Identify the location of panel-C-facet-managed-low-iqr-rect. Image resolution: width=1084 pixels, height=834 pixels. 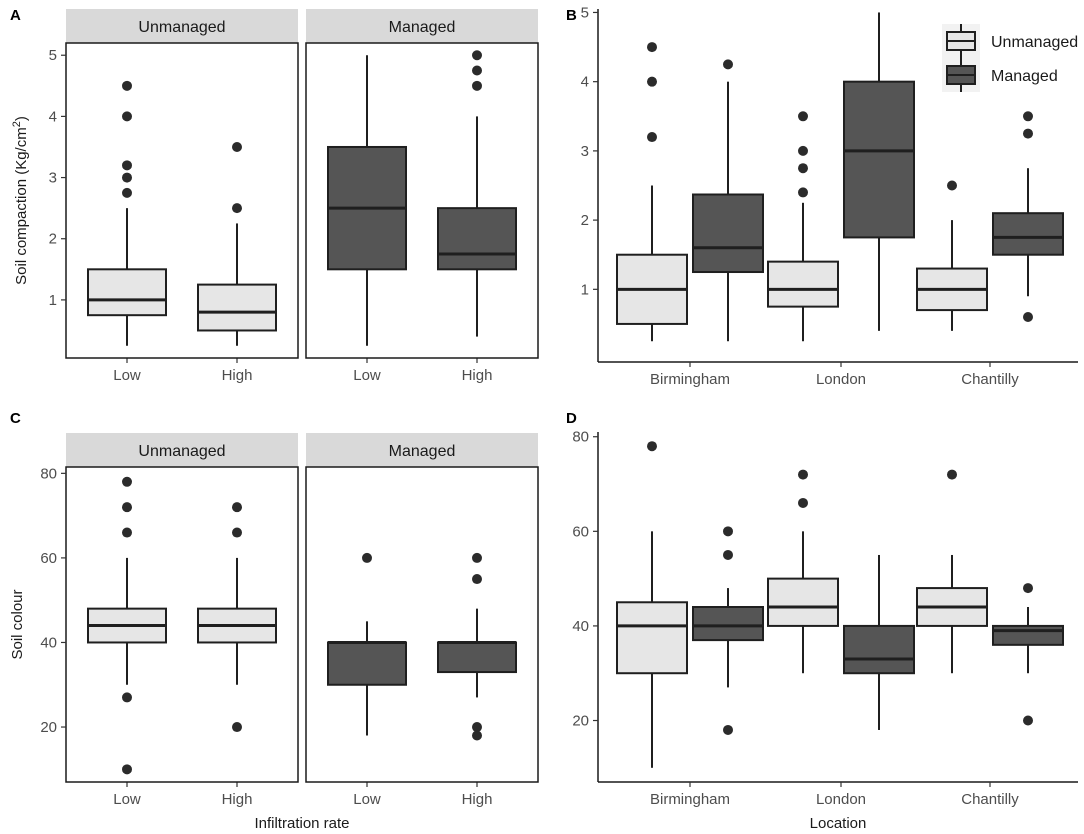
(367, 663).